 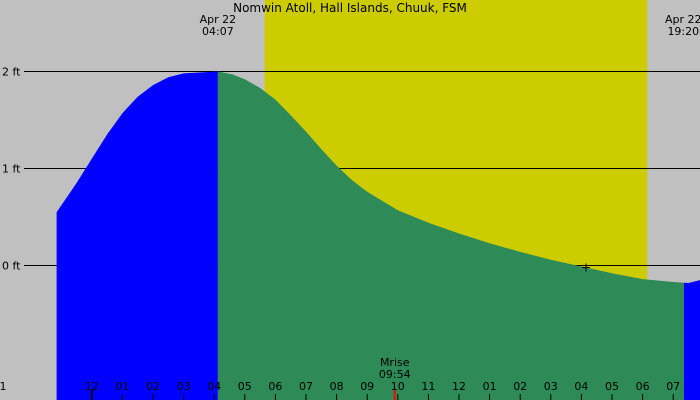 I want to click on y-tick-label: 1 ft, so click(x=11, y=169).